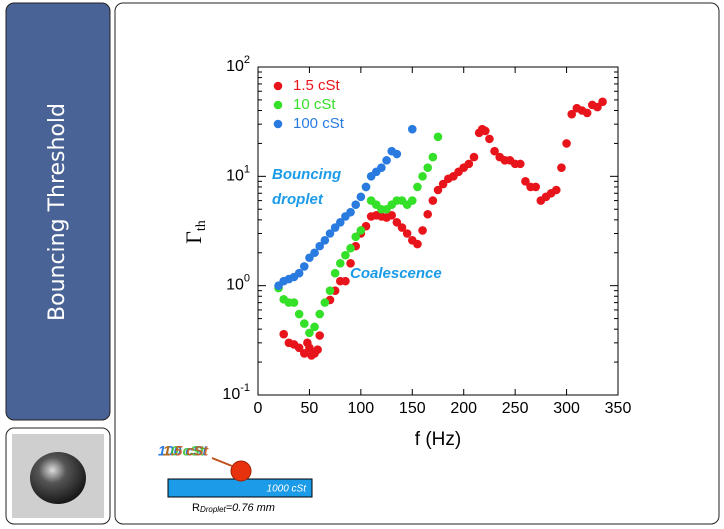  I want to click on y-tick-exponent: 0, so click(247, 279).